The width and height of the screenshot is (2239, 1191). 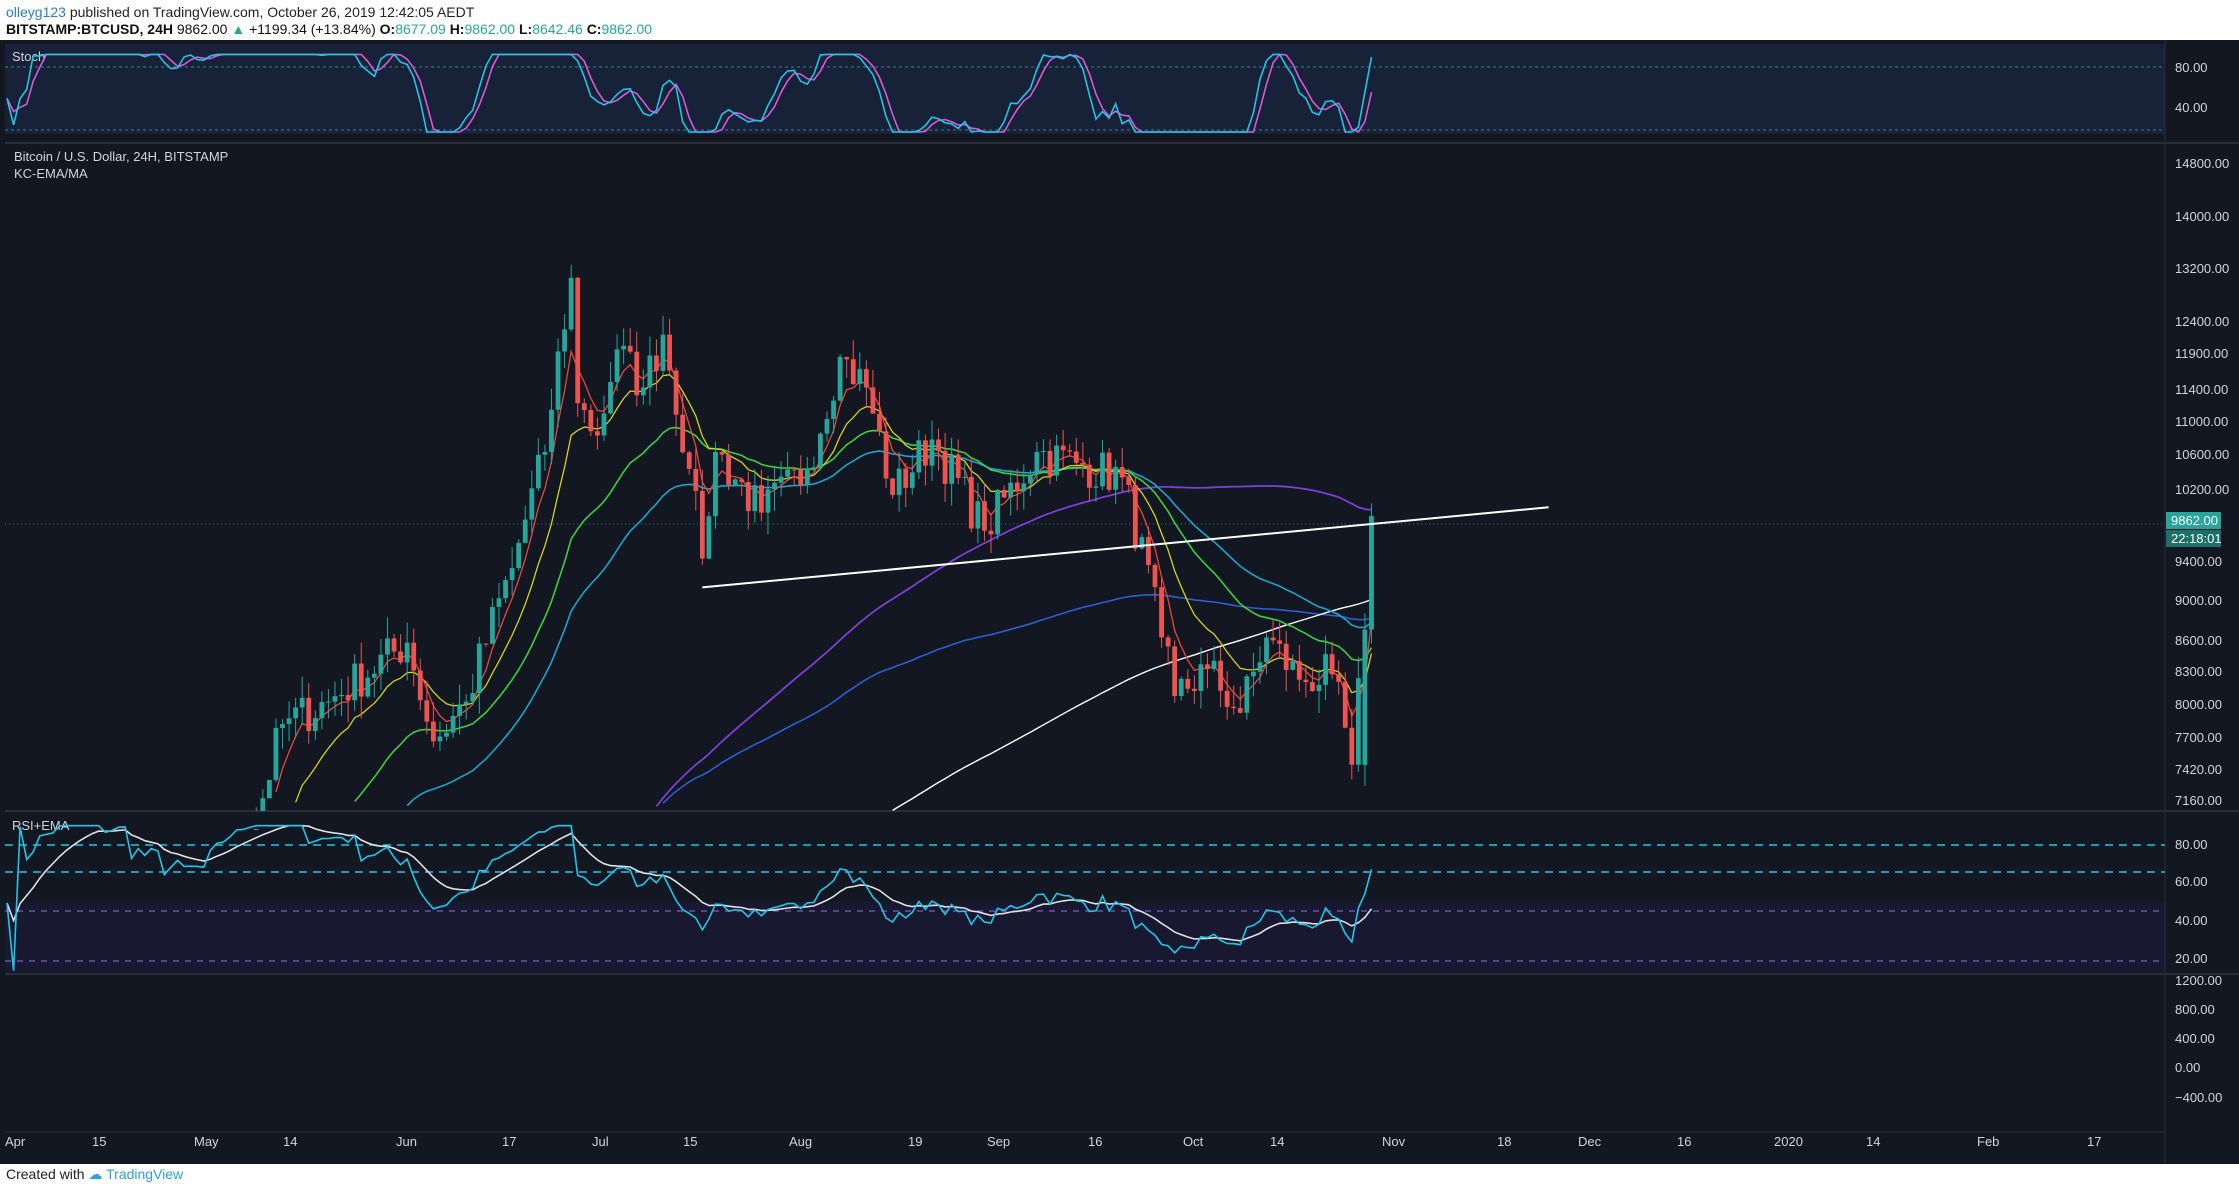 I want to click on rsi-tick: 40.00, so click(x=2191, y=920).